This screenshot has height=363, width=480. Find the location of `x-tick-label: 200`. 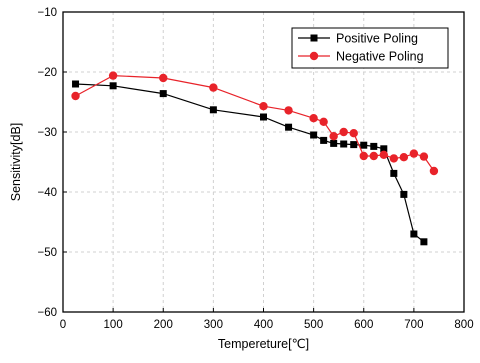

x-tick-label: 200 is located at coordinates (163, 325).